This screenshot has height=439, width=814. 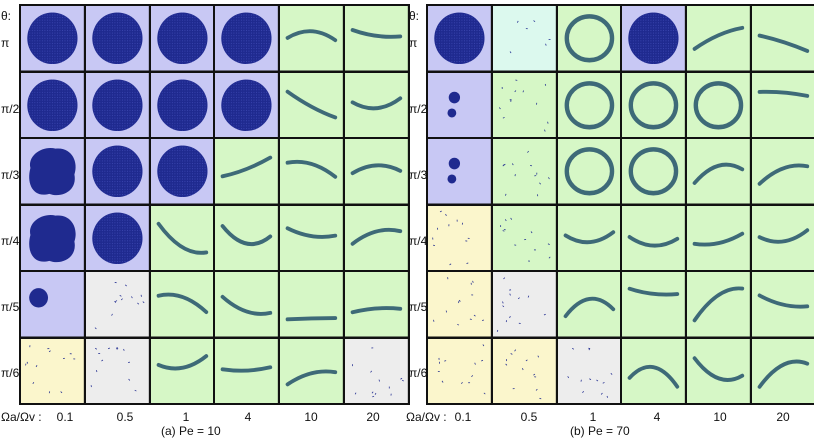 I want to click on caption-a: (a) Pe = 10, so click(x=191, y=431).